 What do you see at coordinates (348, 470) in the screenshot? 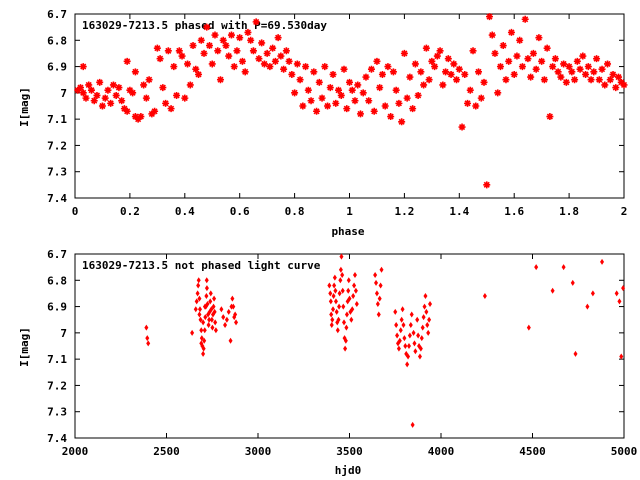
I see `x-axis-title: hjd0` at bounding box center [348, 470].